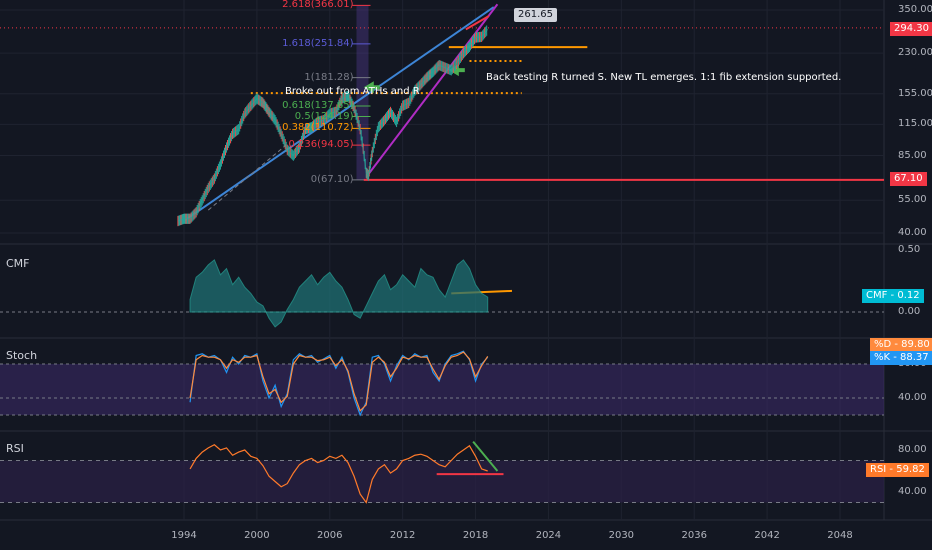  I want to click on rsi-pane-title: RSI, so click(15, 448).